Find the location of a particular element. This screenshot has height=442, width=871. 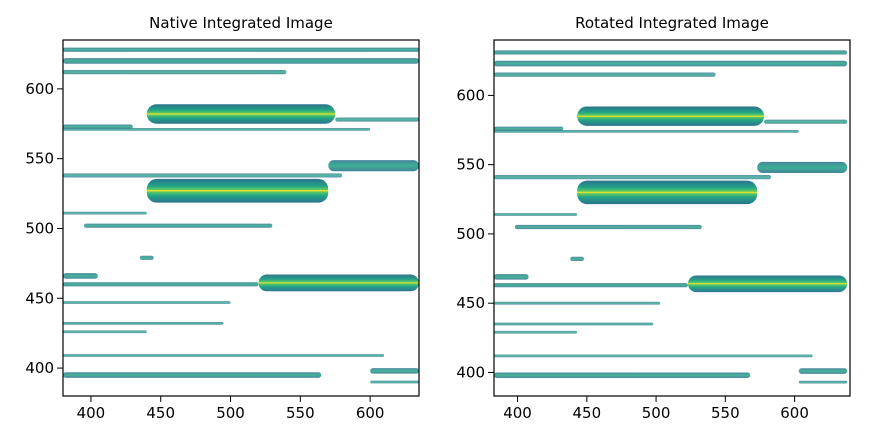

rotated-x-axis: 400 450 500 550 600 is located at coordinates (656, 409).